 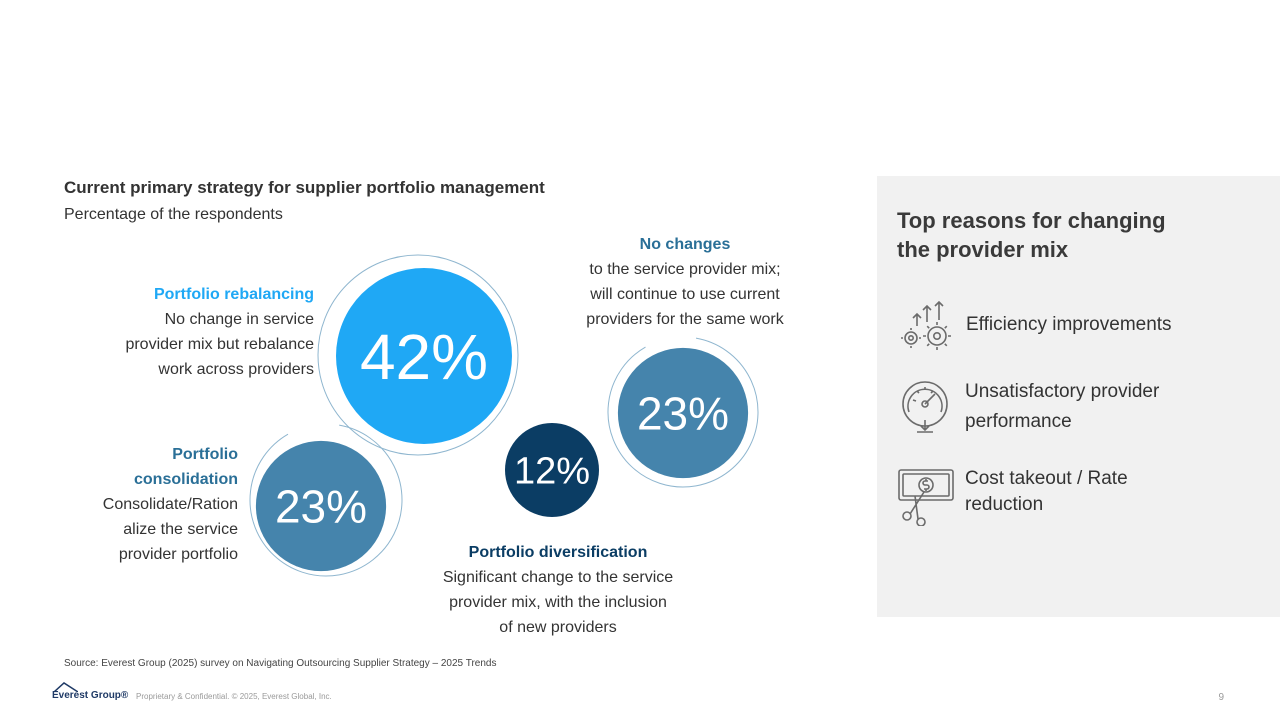 I want to click on label-diversification-line1: Significant change to the service, so click(x=558, y=577).